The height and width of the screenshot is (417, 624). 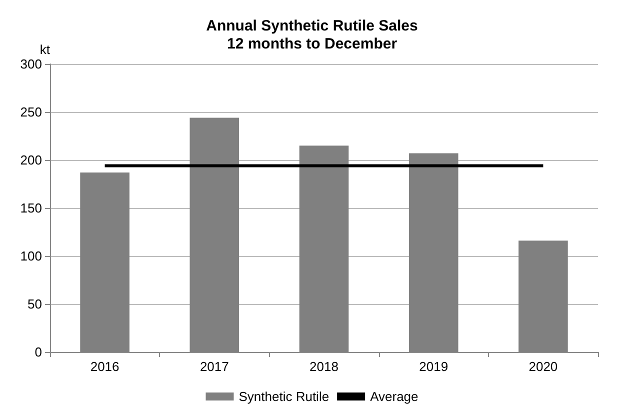 I want to click on x-tick-label: 2019, so click(x=433, y=366).